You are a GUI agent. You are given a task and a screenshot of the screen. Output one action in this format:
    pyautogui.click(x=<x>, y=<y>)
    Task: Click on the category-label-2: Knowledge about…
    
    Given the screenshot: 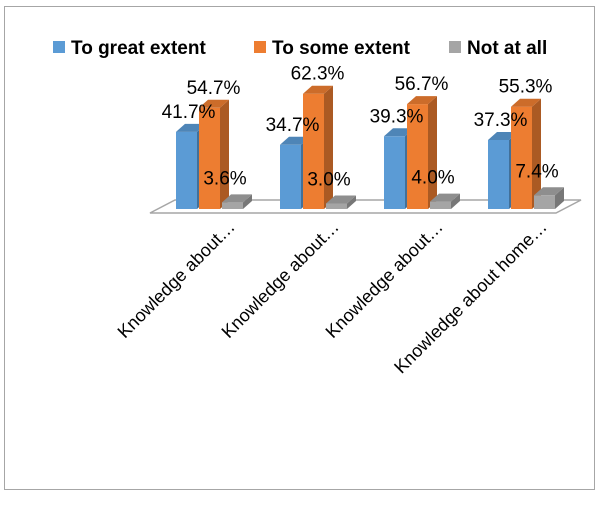 What is the action you would take?
    pyautogui.click(x=280, y=279)
    